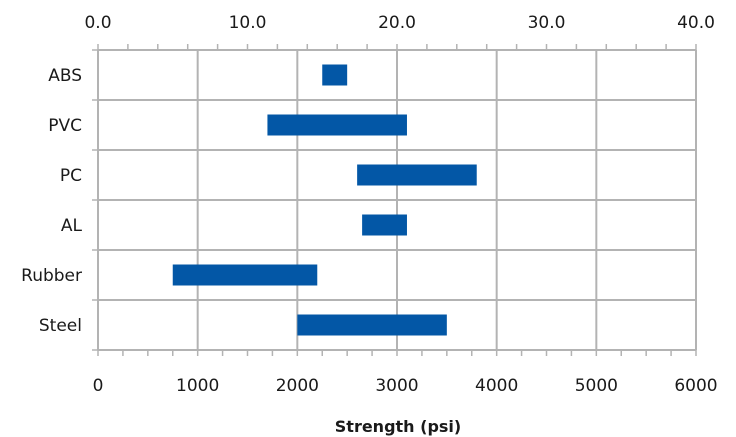 The image size is (736, 437). What do you see at coordinates (337, 125) in the screenshot?
I see `bar-pvc` at bounding box center [337, 125].